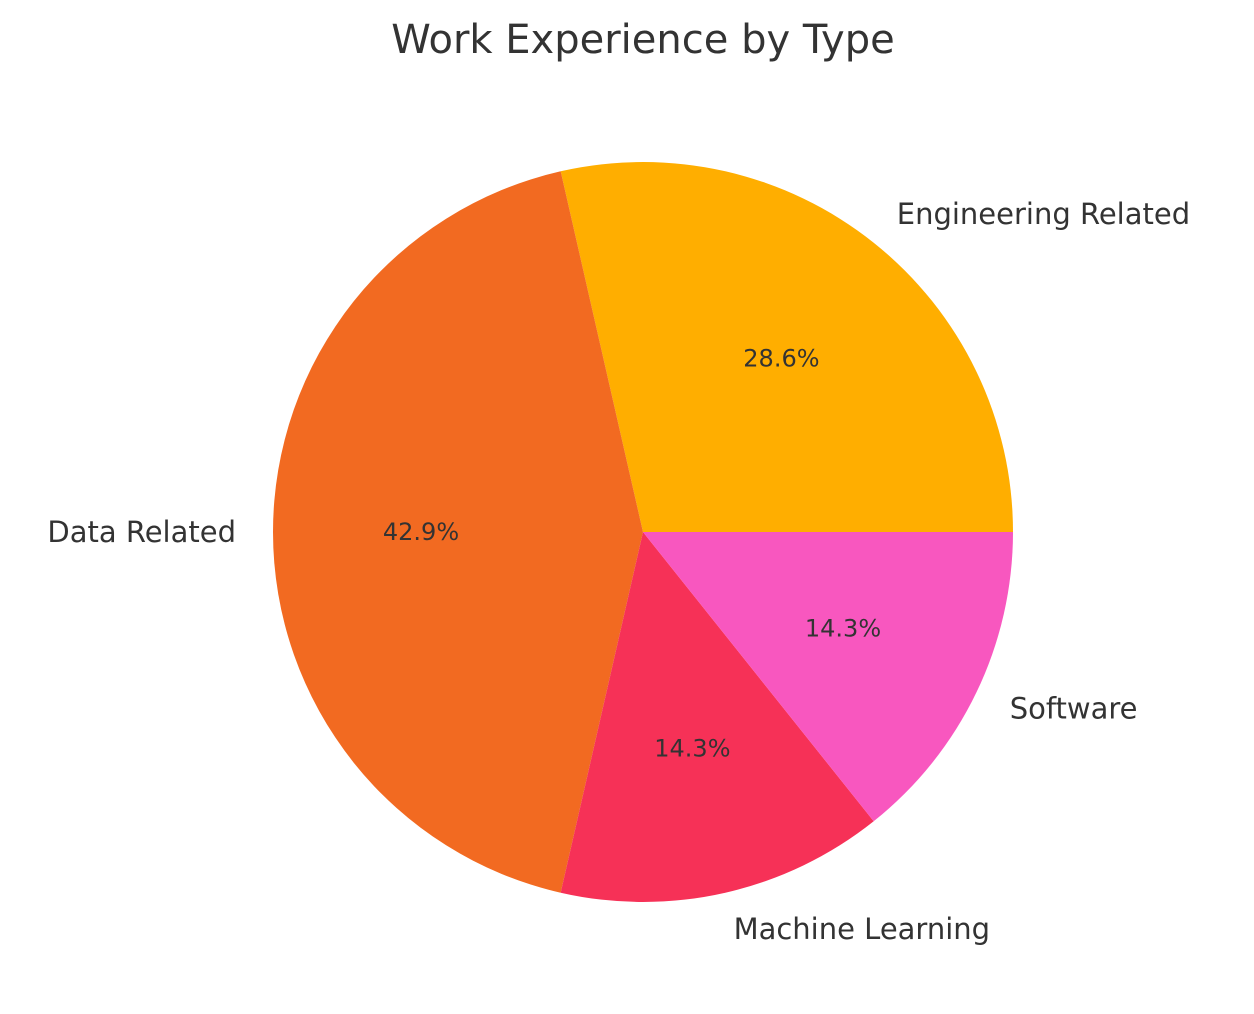 The width and height of the screenshot is (1254, 1014). Describe the element at coordinates (828, 677) in the screenshot. I see `pie-slice-software` at that location.